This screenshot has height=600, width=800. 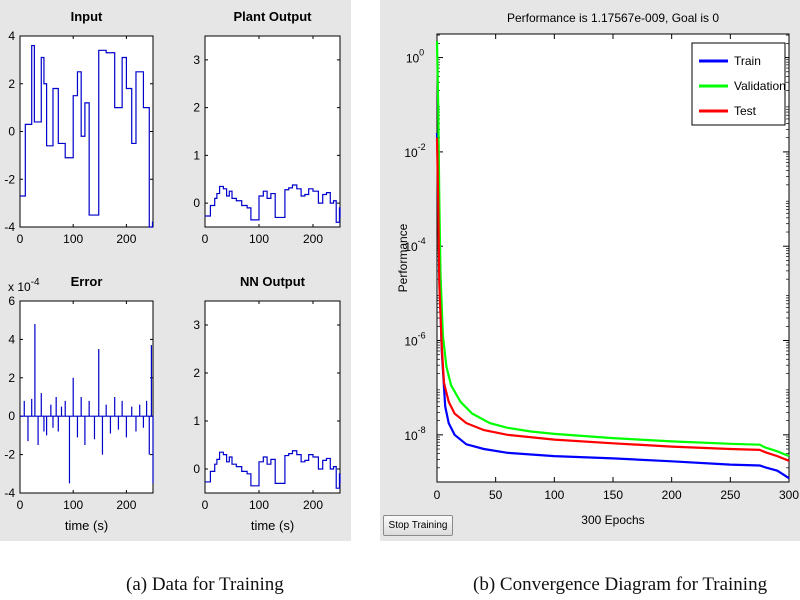 I want to click on y-tick-label: 6, so click(x=11, y=301).